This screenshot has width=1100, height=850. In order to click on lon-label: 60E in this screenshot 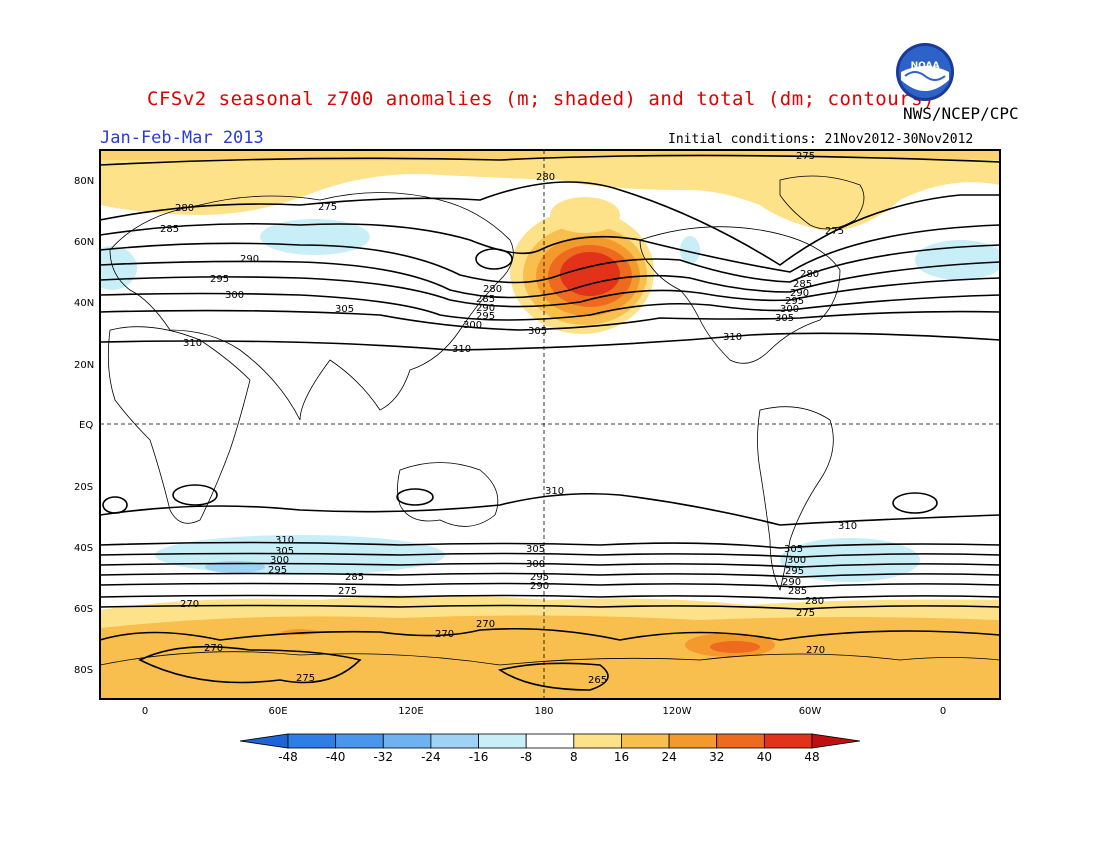, I will do `click(277, 711)`.